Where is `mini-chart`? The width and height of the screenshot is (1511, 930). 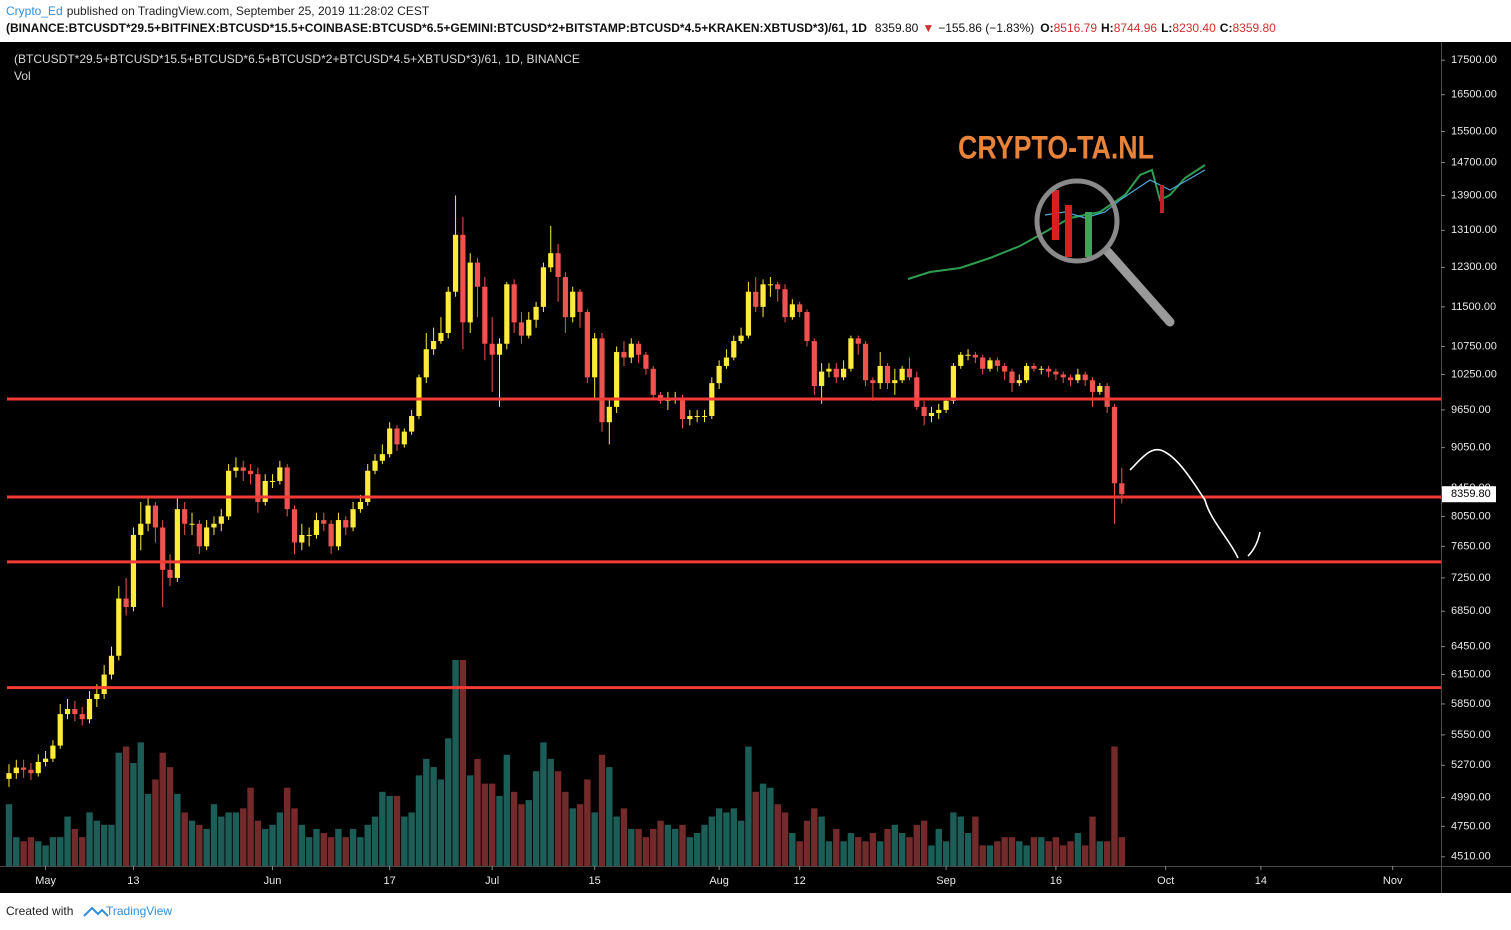 mini-chart is located at coordinates (1056, 222).